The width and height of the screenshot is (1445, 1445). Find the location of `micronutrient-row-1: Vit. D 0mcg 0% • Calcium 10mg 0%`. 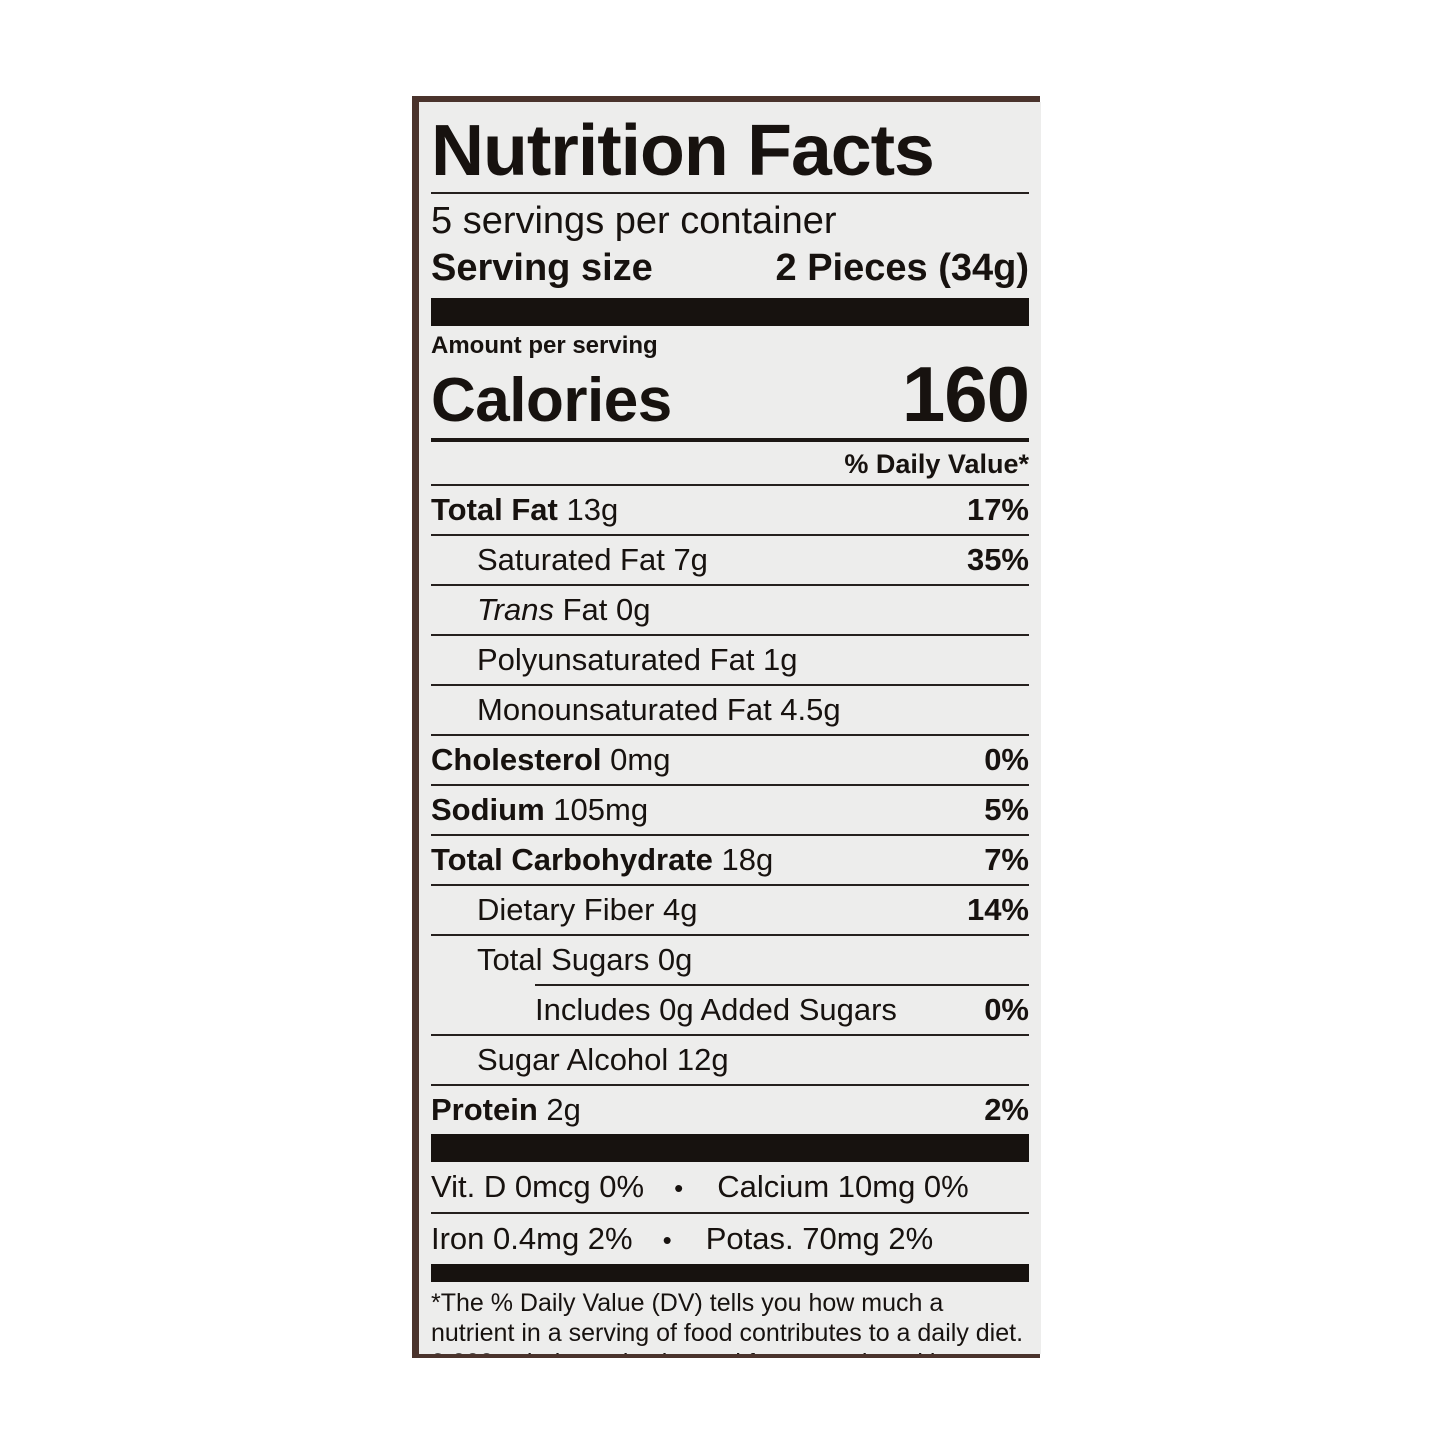

micronutrient-row-1: Vit. D 0mcg 0% • Calcium 10mg 0% is located at coordinates (730, 1187).